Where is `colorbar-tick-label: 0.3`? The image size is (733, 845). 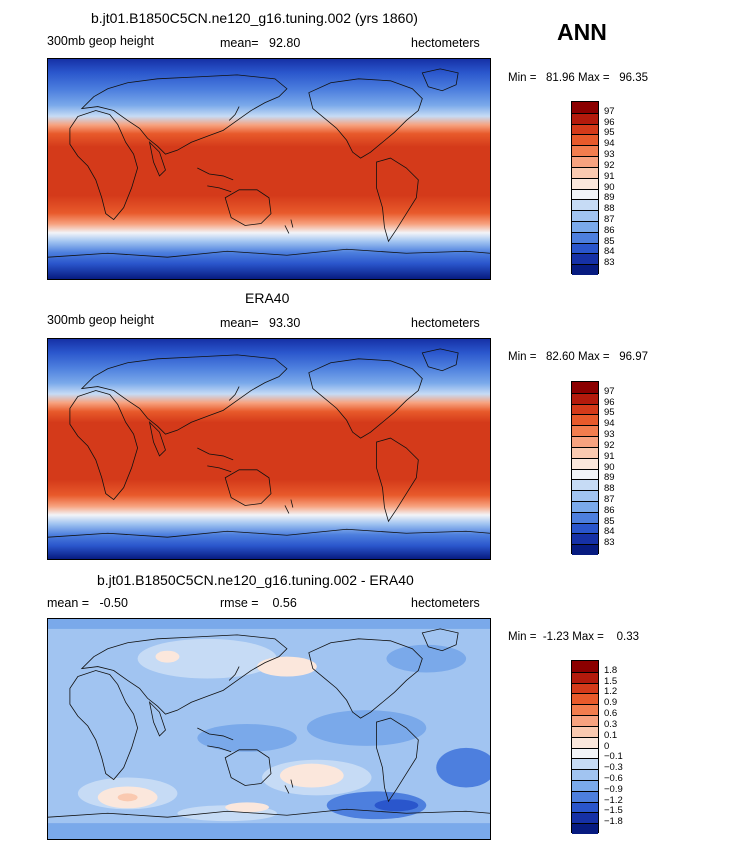
colorbar-tick-label: 0.3 is located at coordinates (611, 724).